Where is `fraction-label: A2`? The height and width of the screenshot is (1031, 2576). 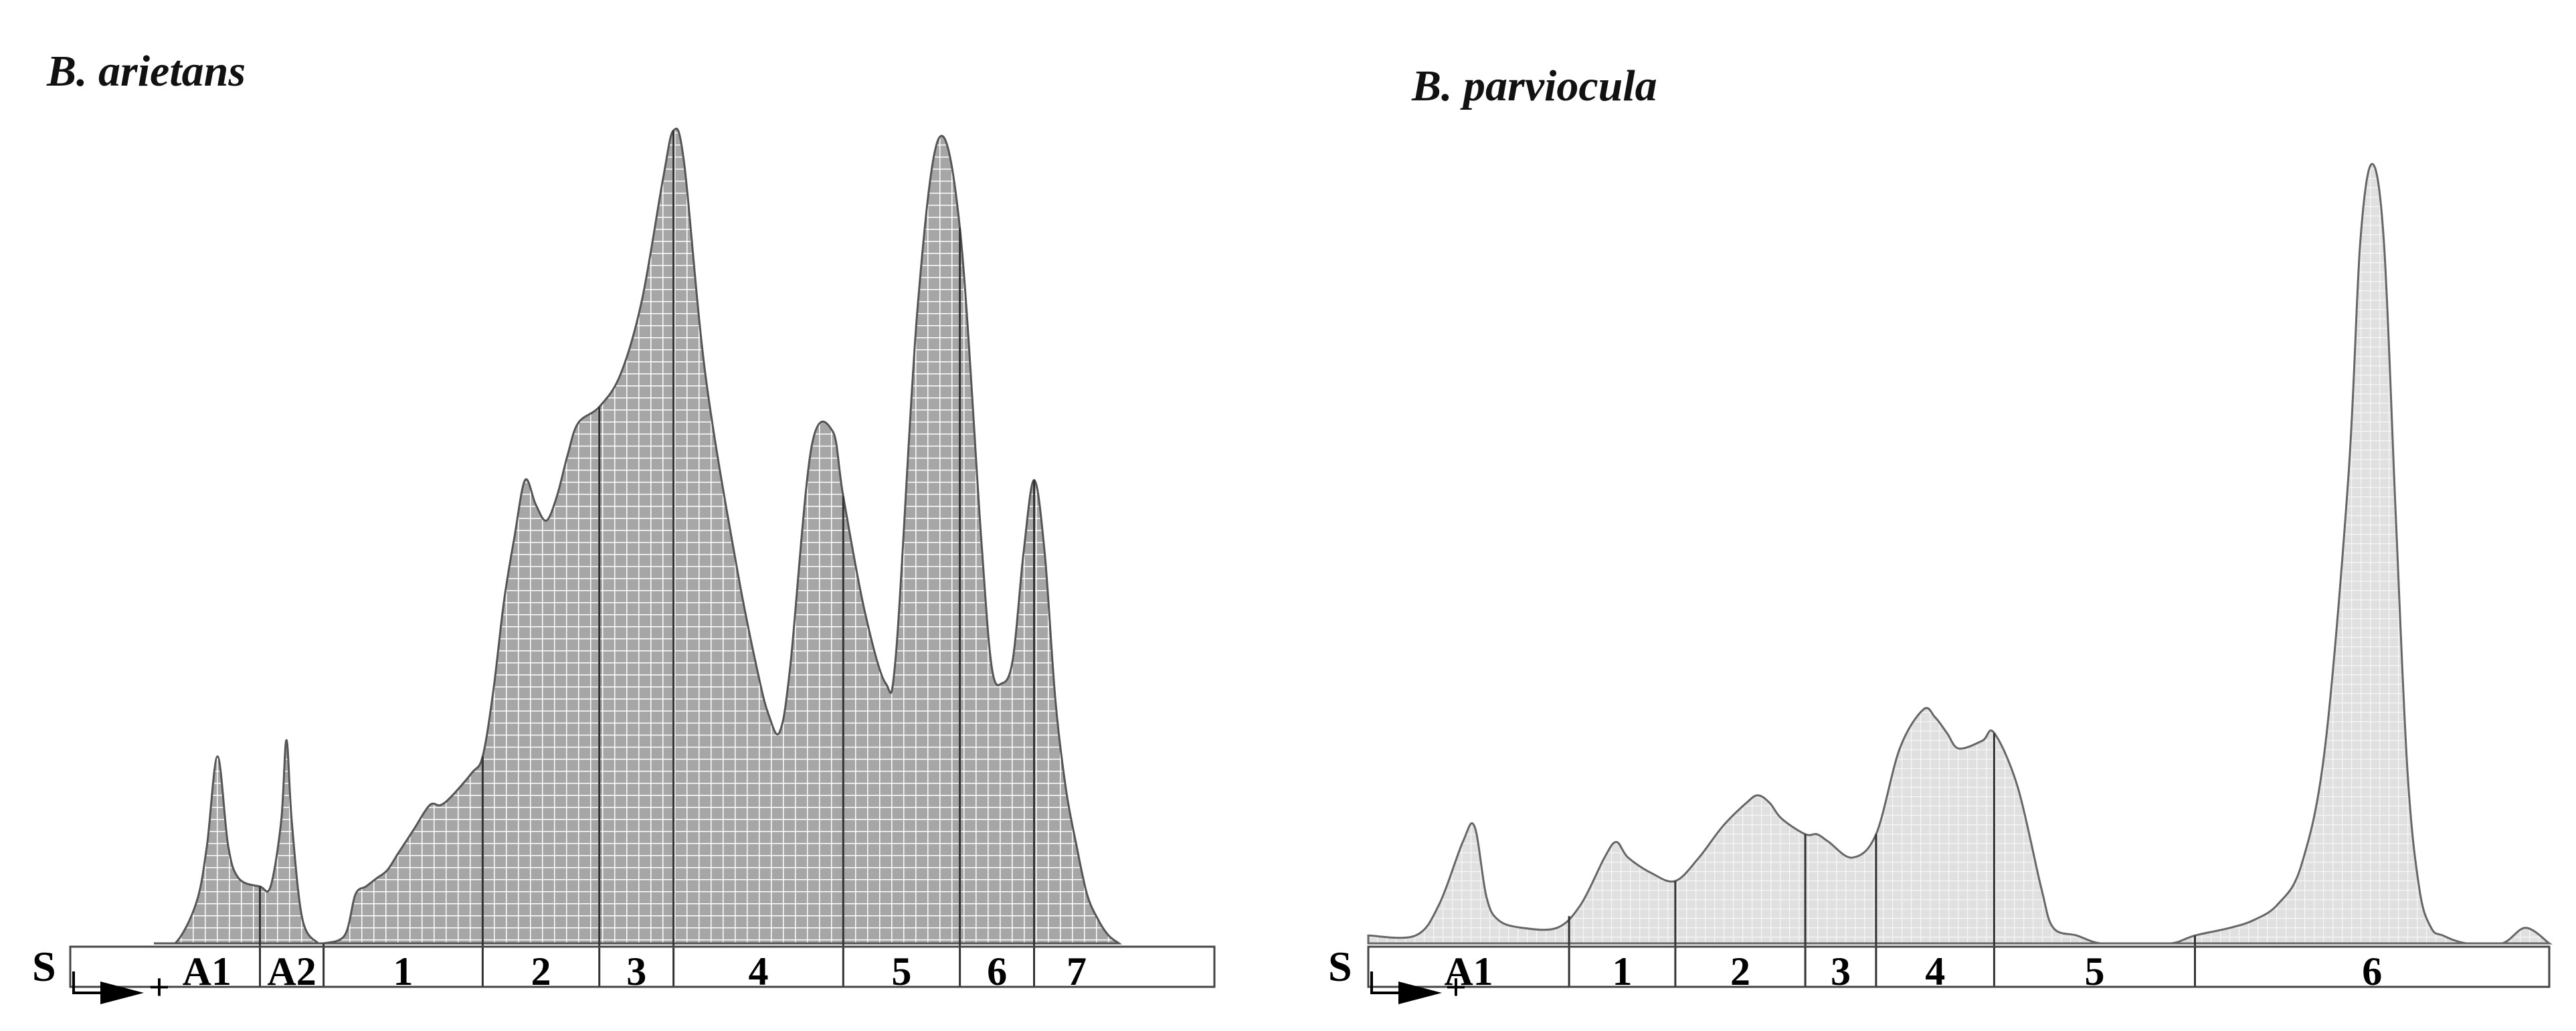 fraction-label: A2 is located at coordinates (291, 971).